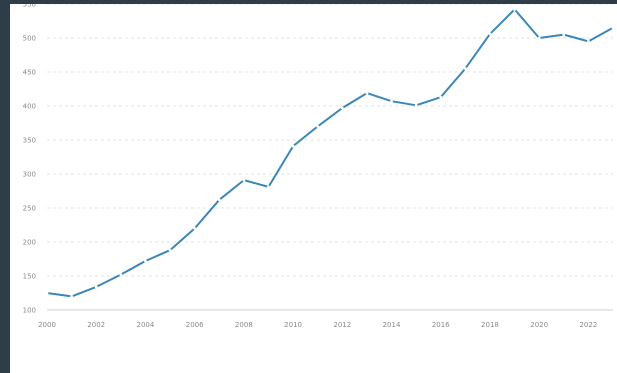 The width and height of the screenshot is (617, 373). What do you see at coordinates (29, 141) in the screenshot?
I see `y-tick-label: 350` at bounding box center [29, 141].